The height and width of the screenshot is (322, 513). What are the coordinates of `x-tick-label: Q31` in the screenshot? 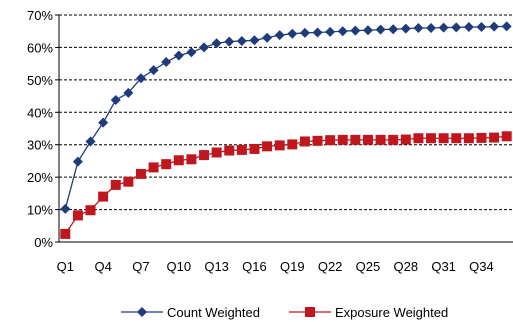 It's located at (443, 266).